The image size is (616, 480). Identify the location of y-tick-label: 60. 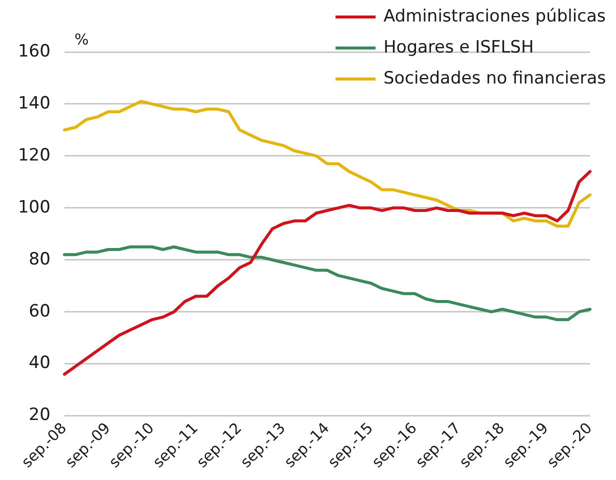
(39, 311).